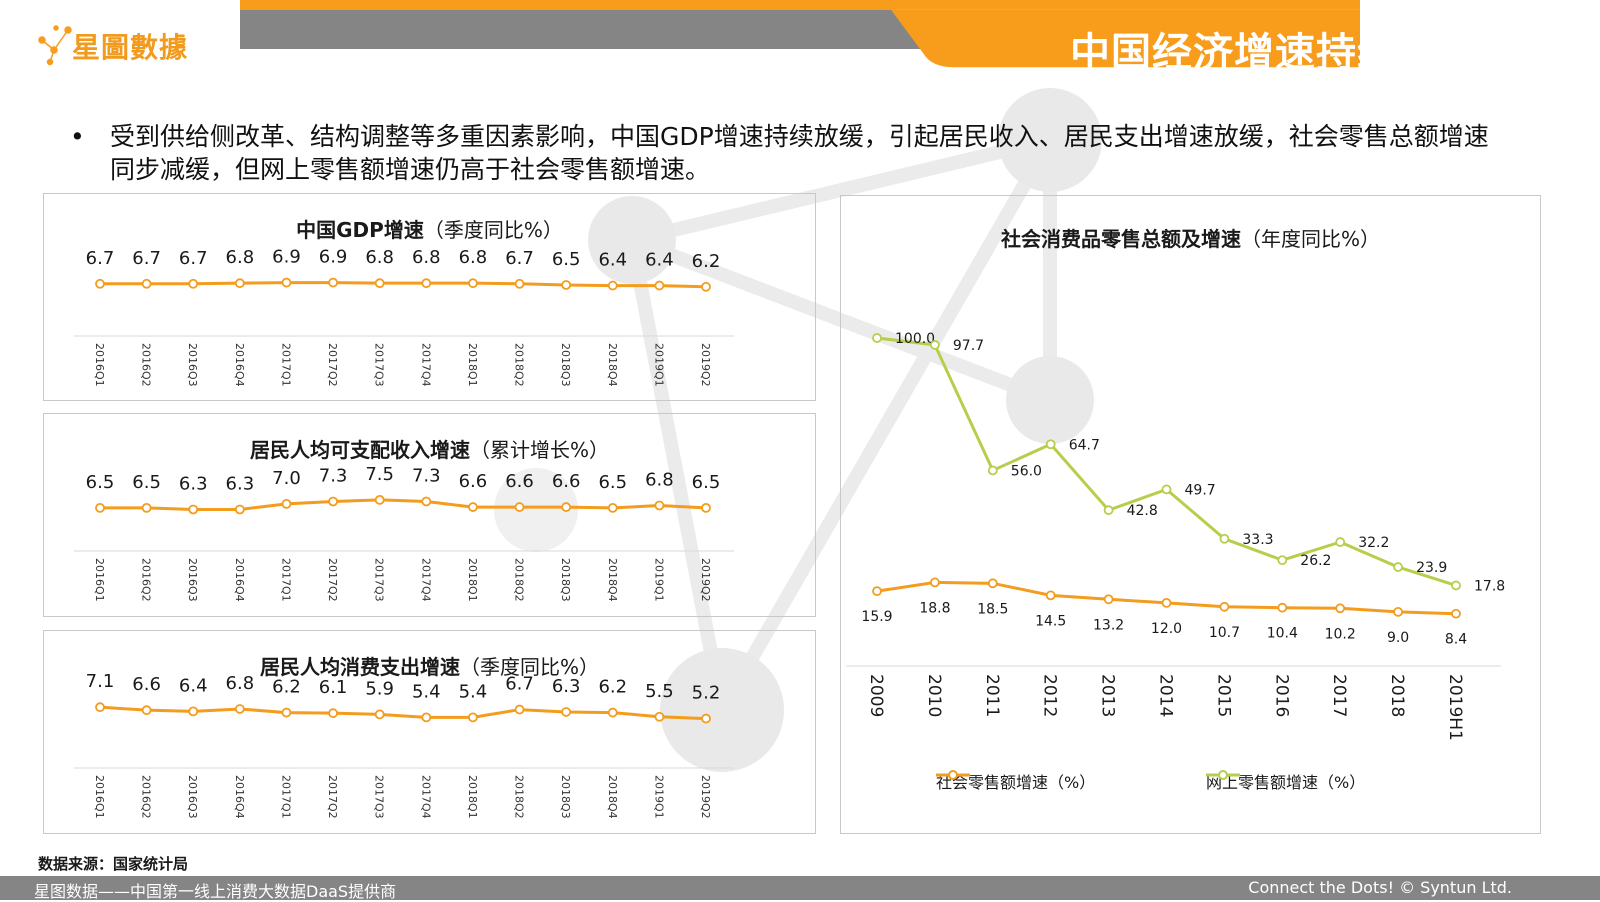 Image resolution: width=1600 pixels, height=902 pixels. I want to click on footer-copyright: Connect the Dots! © Syntun Ltd., so click(1380, 887).